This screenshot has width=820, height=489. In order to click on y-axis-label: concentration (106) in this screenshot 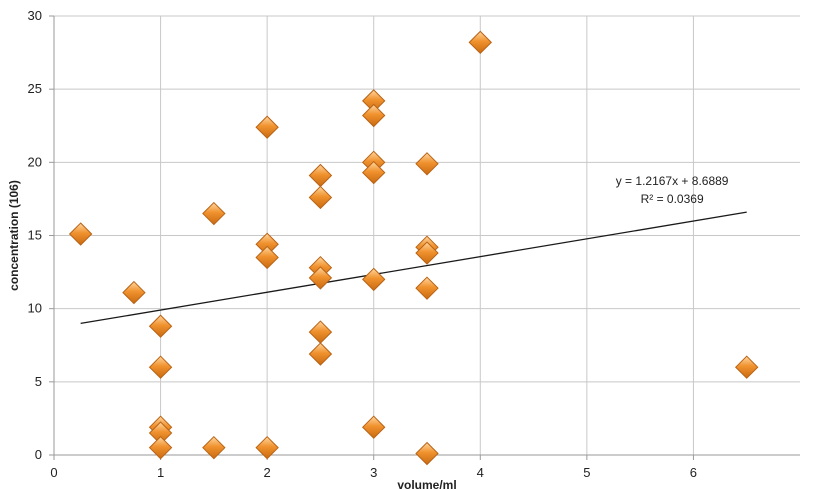, I will do `click(14, 235)`.